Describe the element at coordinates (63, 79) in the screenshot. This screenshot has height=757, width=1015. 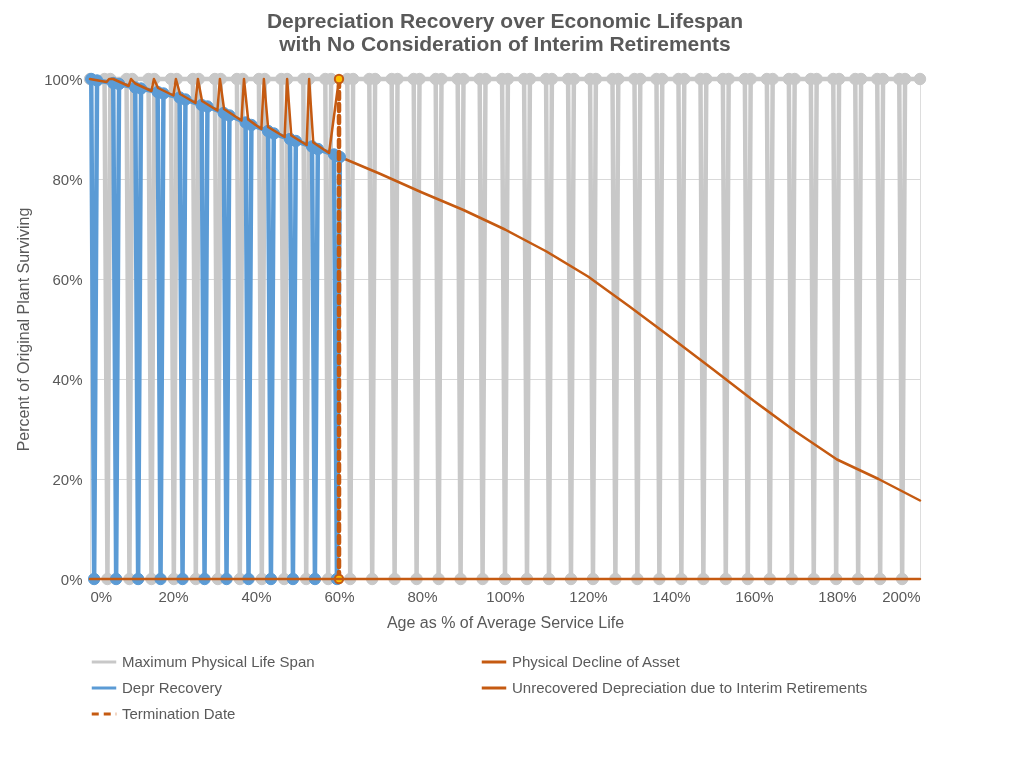
I see `y-tick-label: 100%` at that location.